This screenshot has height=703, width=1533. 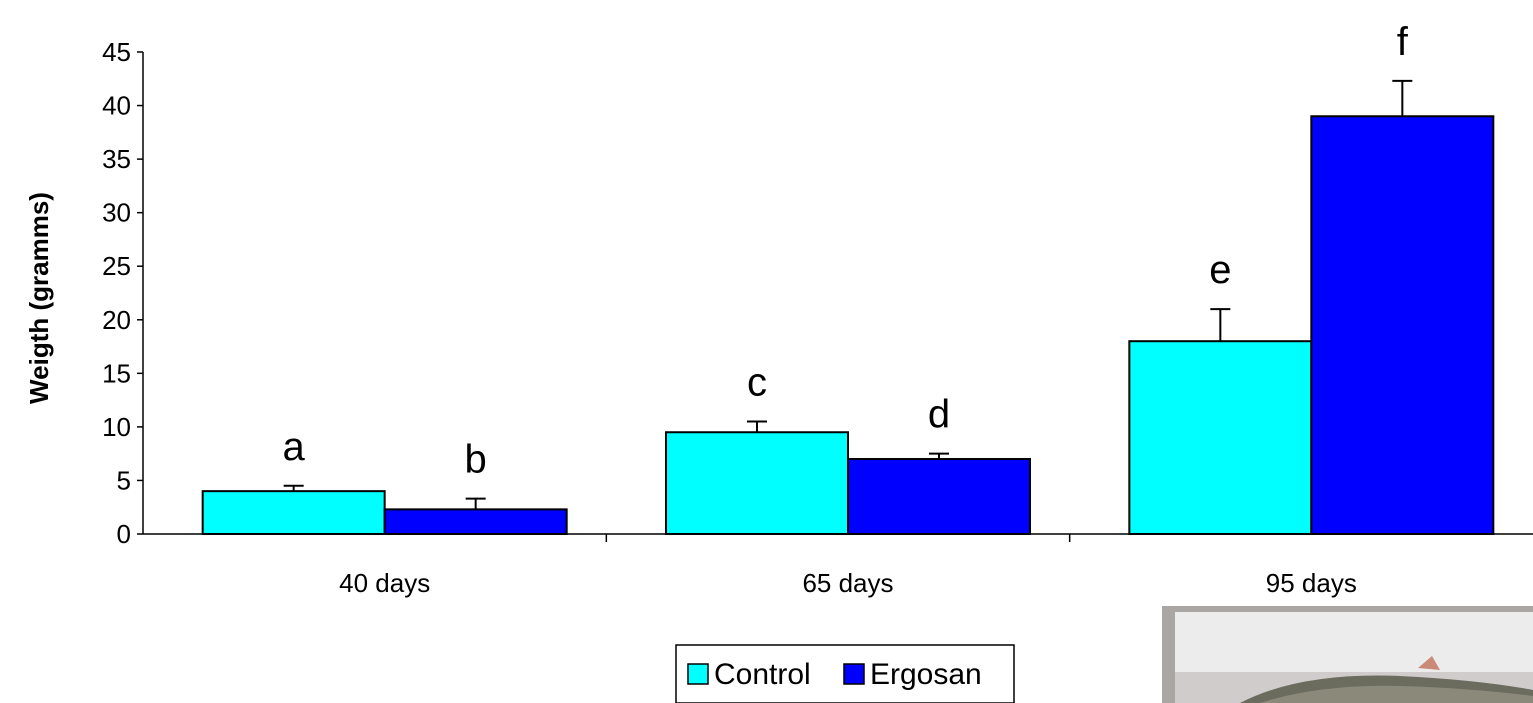 I want to click on y-tick-label: 5, so click(x=124, y=480).